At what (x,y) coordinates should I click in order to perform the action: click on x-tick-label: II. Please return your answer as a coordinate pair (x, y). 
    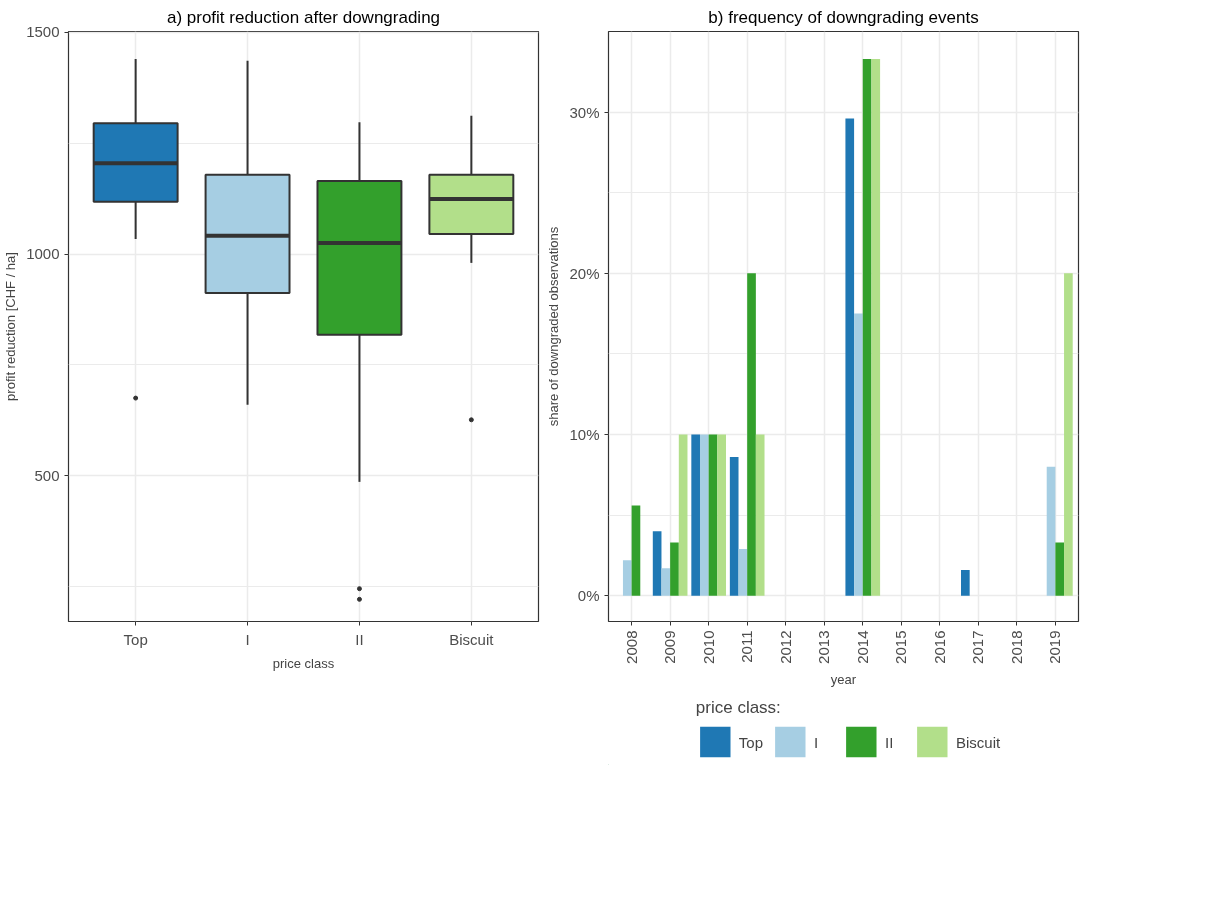
    Looking at the image, I should click on (359, 639).